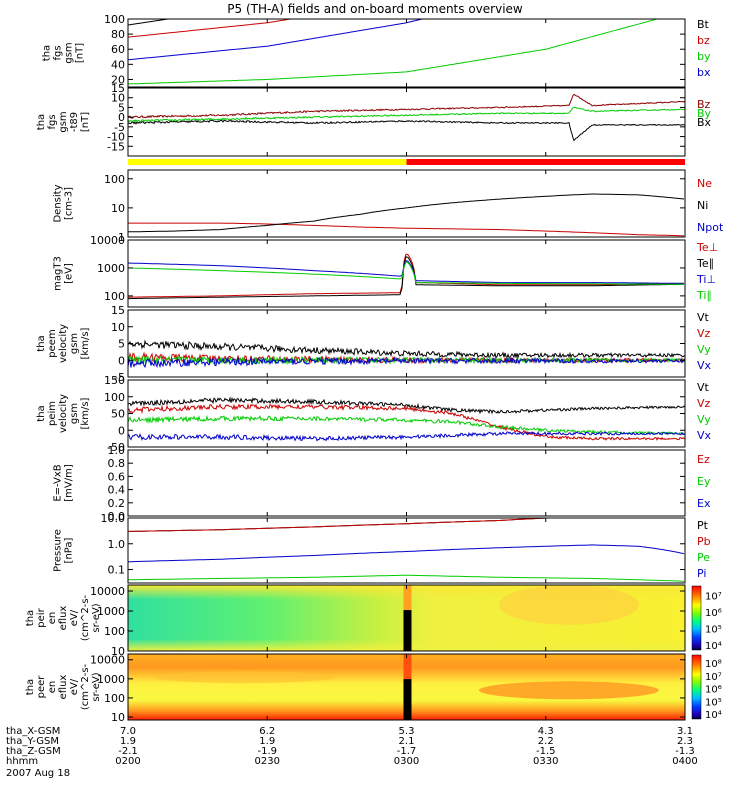 This screenshot has height=800, width=750. Describe the element at coordinates (74, 413) in the screenshot. I see `peim_vel-ylabel-line: gsm` at that location.